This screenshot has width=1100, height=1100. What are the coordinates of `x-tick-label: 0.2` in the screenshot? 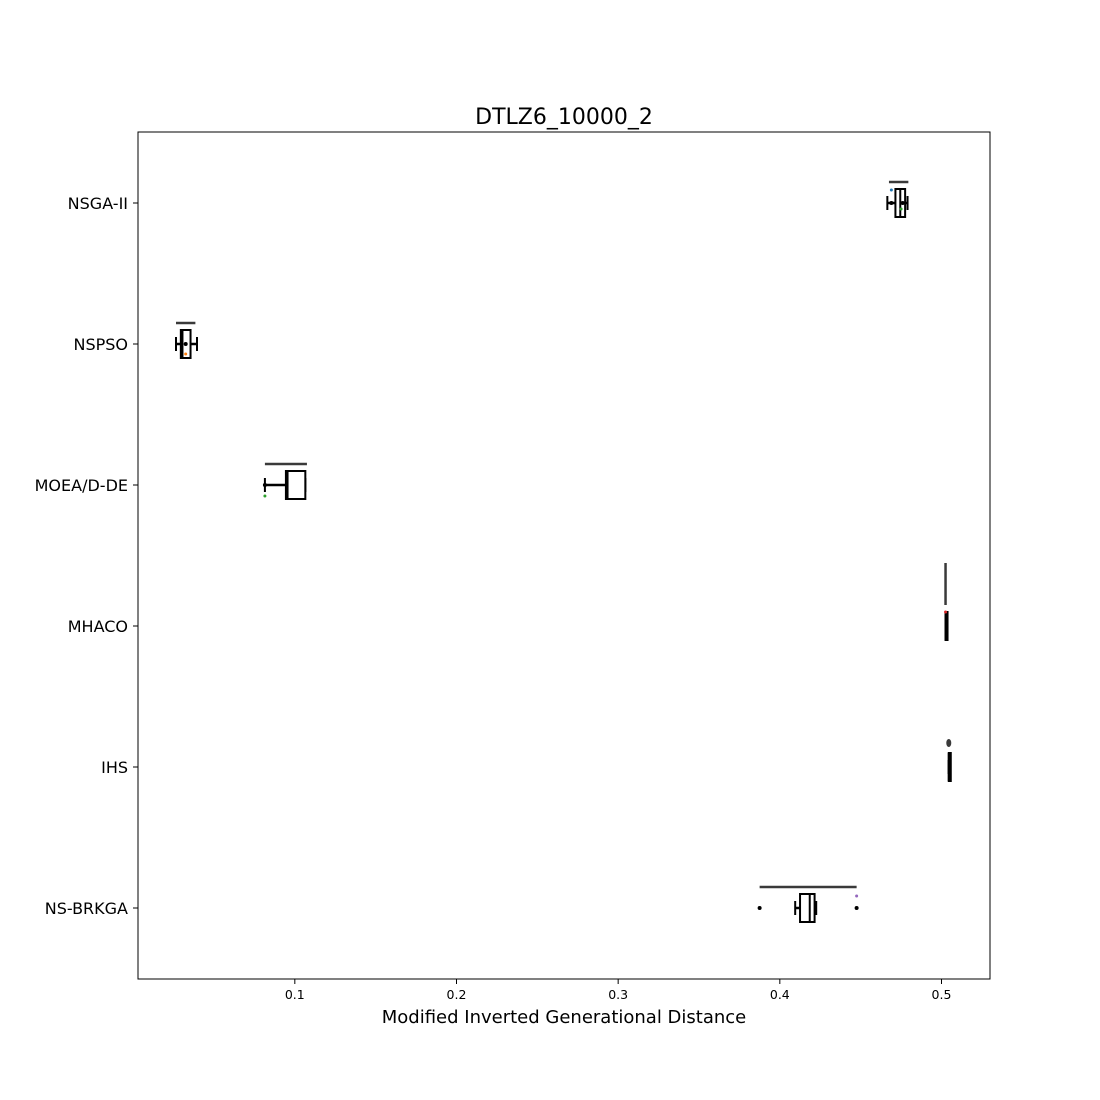 It's located at (457, 994).